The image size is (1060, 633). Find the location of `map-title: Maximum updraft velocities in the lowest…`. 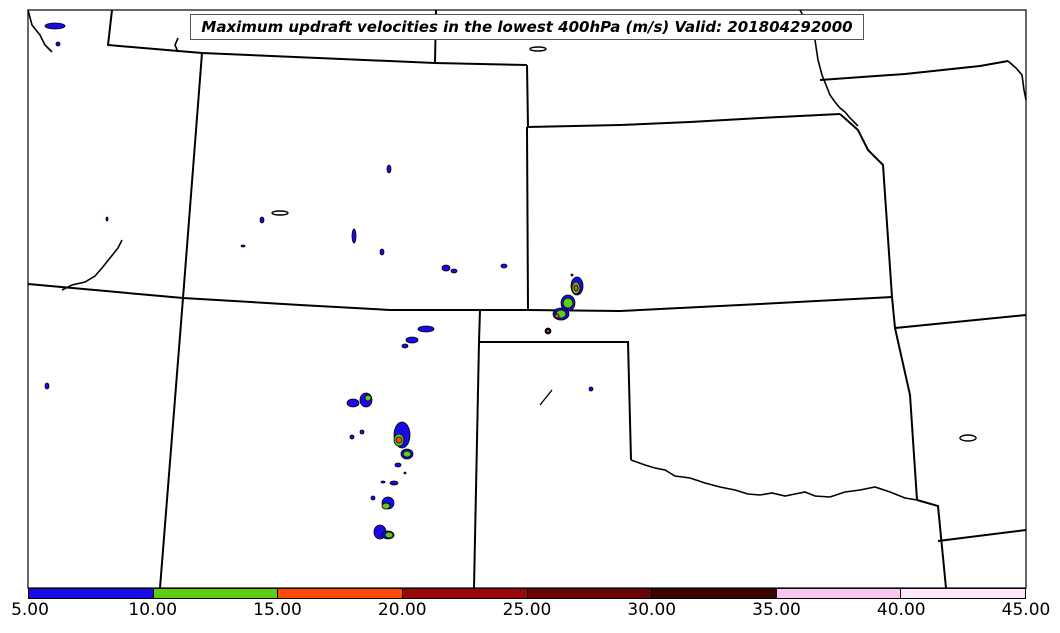

map-title: Maximum updraft velocities in the lowest… is located at coordinates (527, 27).